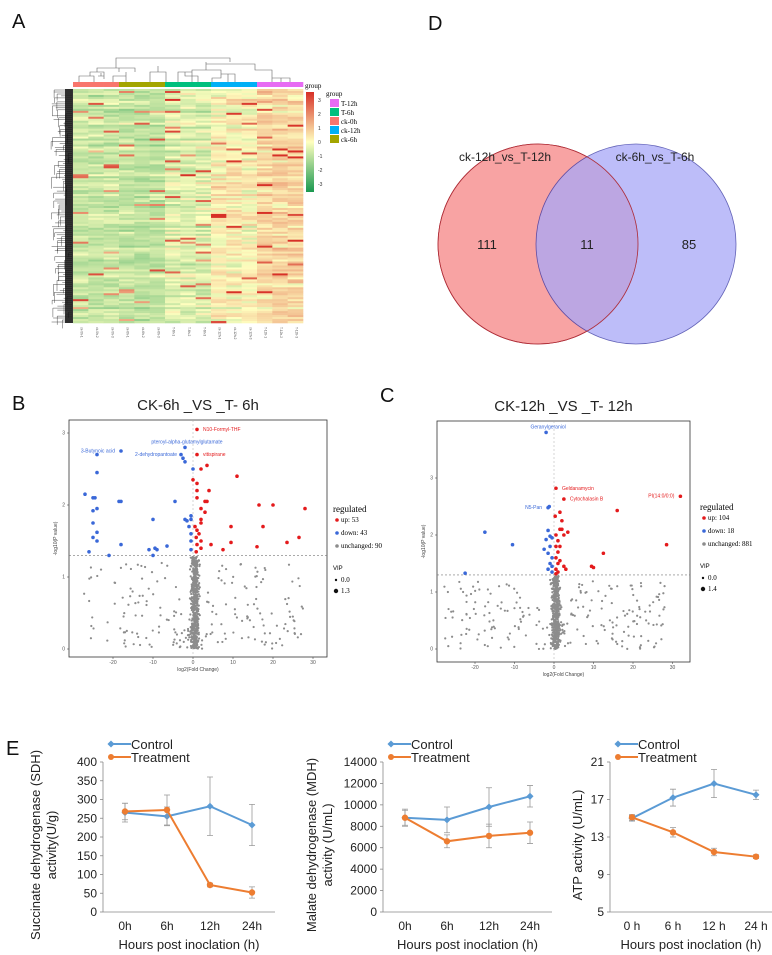  Describe the element at coordinates (334, 103) in the screenshot. I see `group-legend-swatch` at that location.